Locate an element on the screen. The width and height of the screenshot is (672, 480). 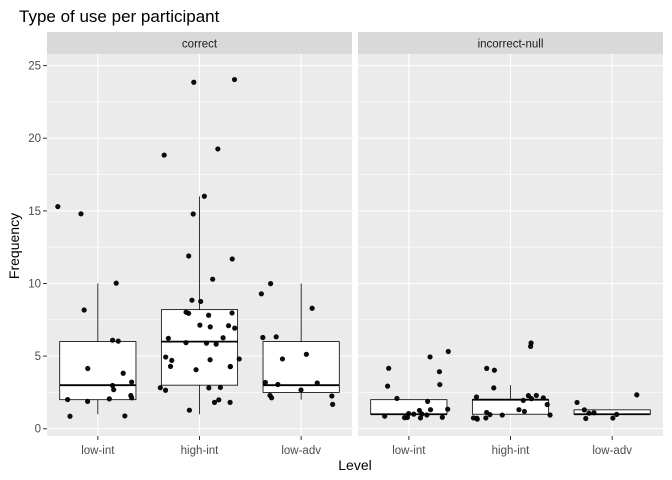
x-tick-label: high-int is located at coordinates (511, 451).